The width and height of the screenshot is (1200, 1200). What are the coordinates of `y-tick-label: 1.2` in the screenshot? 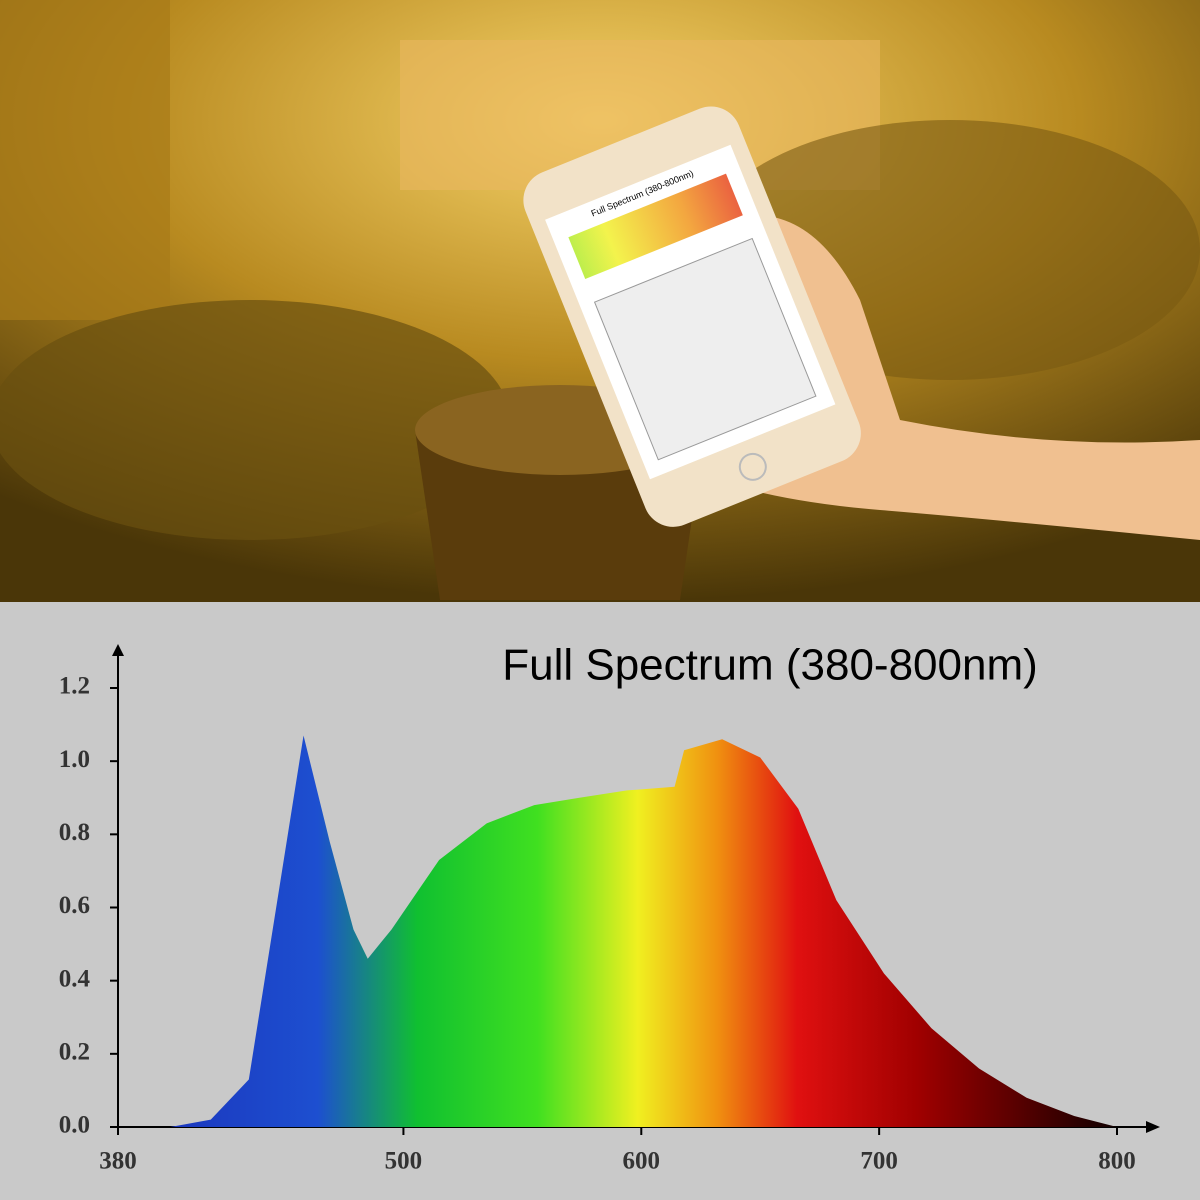 It's located at (74, 686).